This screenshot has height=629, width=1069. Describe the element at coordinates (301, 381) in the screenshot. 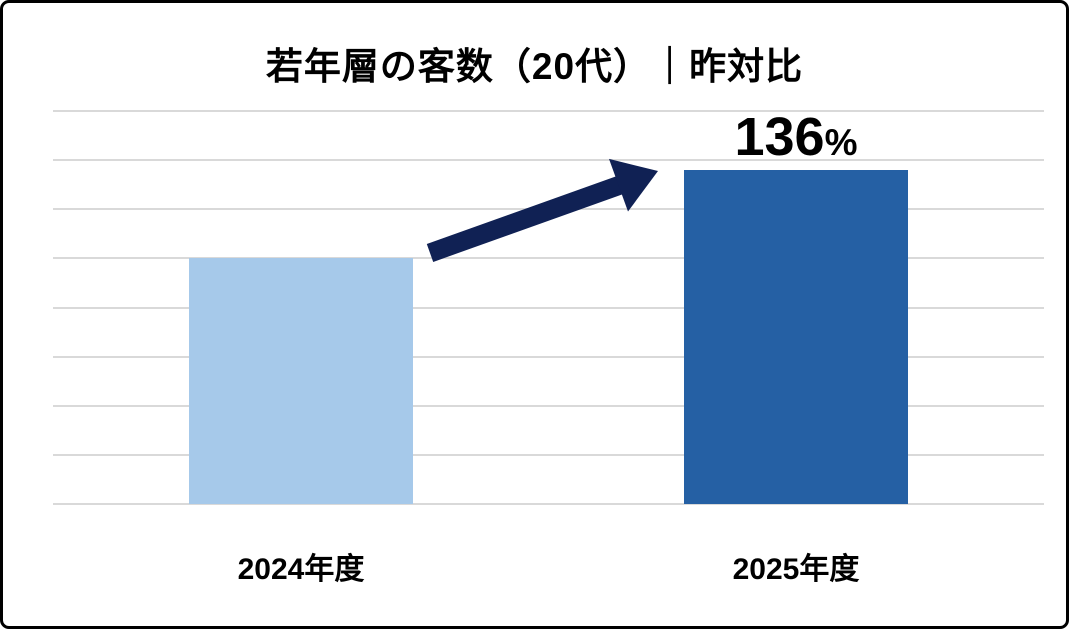

I see `bar-2024` at that location.